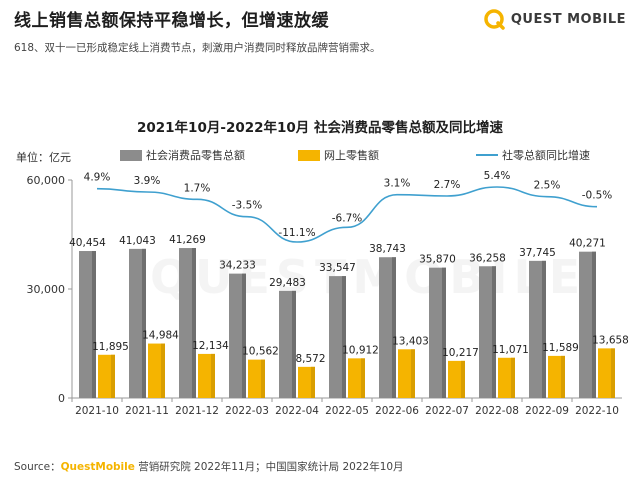 The image size is (640, 480). What do you see at coordinates (137, 241) in the screenshot?
I see `bar-label-retail-total: 41,043` at bounding box center [137, 241].